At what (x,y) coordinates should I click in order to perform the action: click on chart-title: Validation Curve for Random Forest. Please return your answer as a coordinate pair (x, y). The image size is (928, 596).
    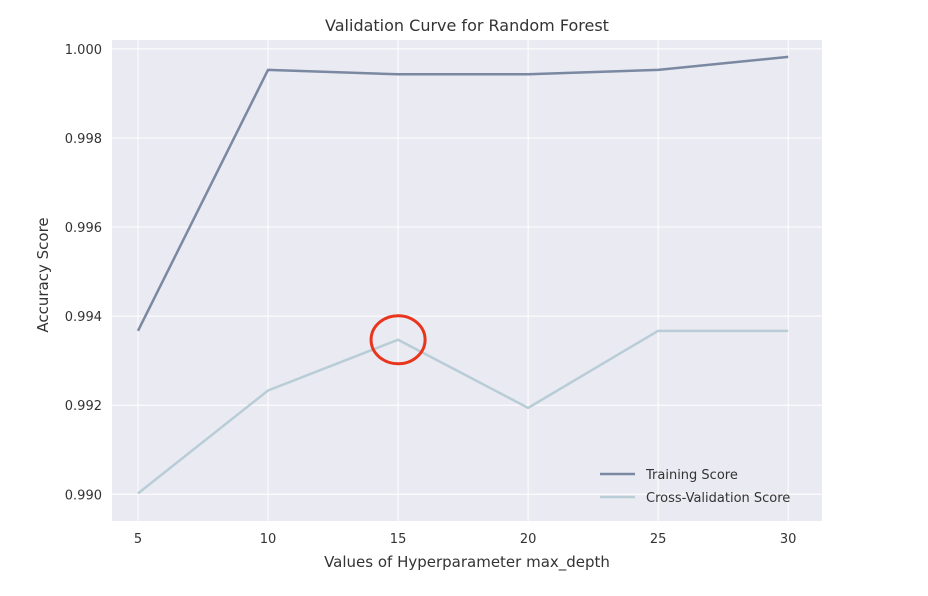
    Looking at the image, I should click on (467, 25).